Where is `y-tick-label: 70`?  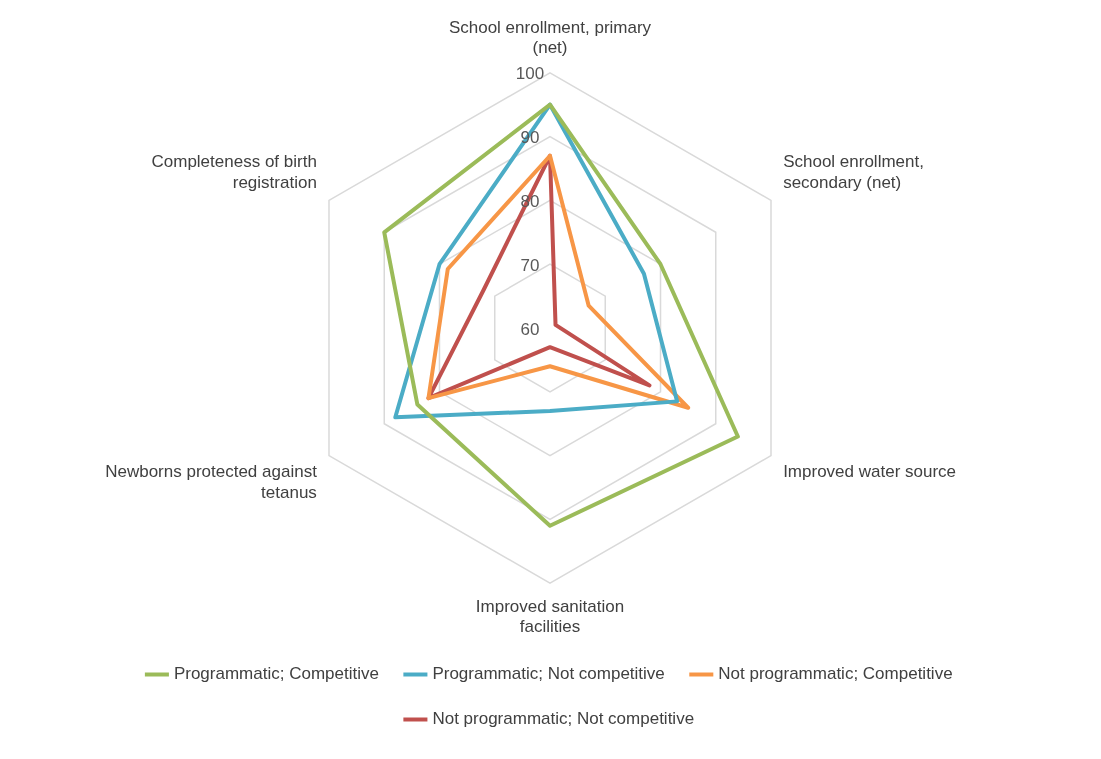 y-tick-label: 70 is located at coordinates (530, 265).